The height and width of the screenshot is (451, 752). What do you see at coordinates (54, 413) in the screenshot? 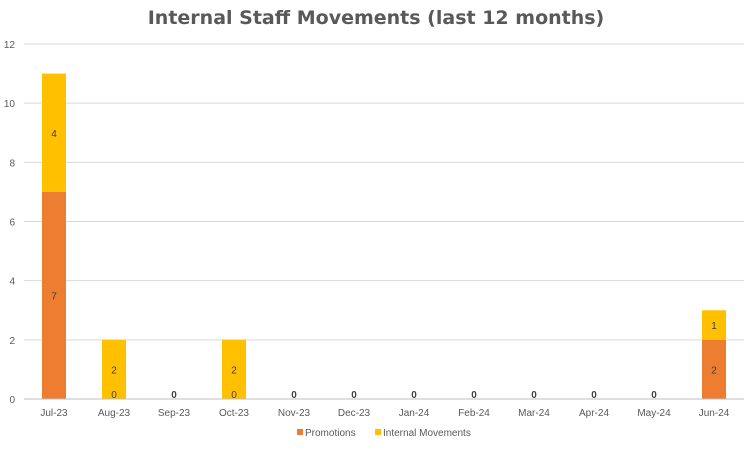
I see `x-tick-label: Jul-23` at bounding box center [54, 413].